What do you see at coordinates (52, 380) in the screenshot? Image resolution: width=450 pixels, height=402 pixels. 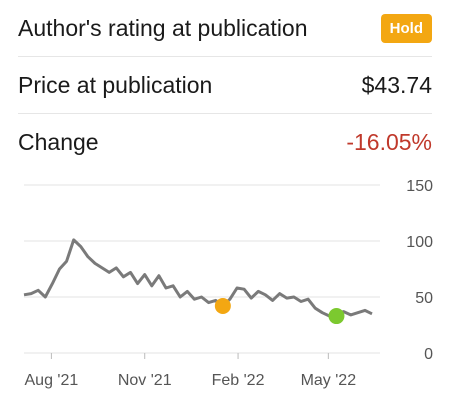 I see `x-tick-label: Aug '21` at bounding box center [52, 380].